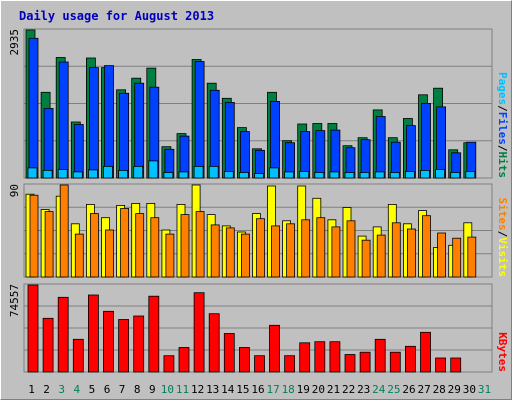  I want to click on x-tick-label-day-20: 20, so click(318, 389).